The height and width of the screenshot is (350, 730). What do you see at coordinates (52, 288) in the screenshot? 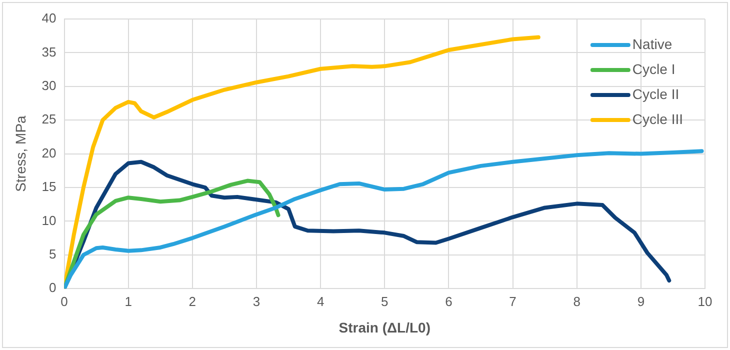
I see `y-tick-label: 0` at bounding box center [52, 288].